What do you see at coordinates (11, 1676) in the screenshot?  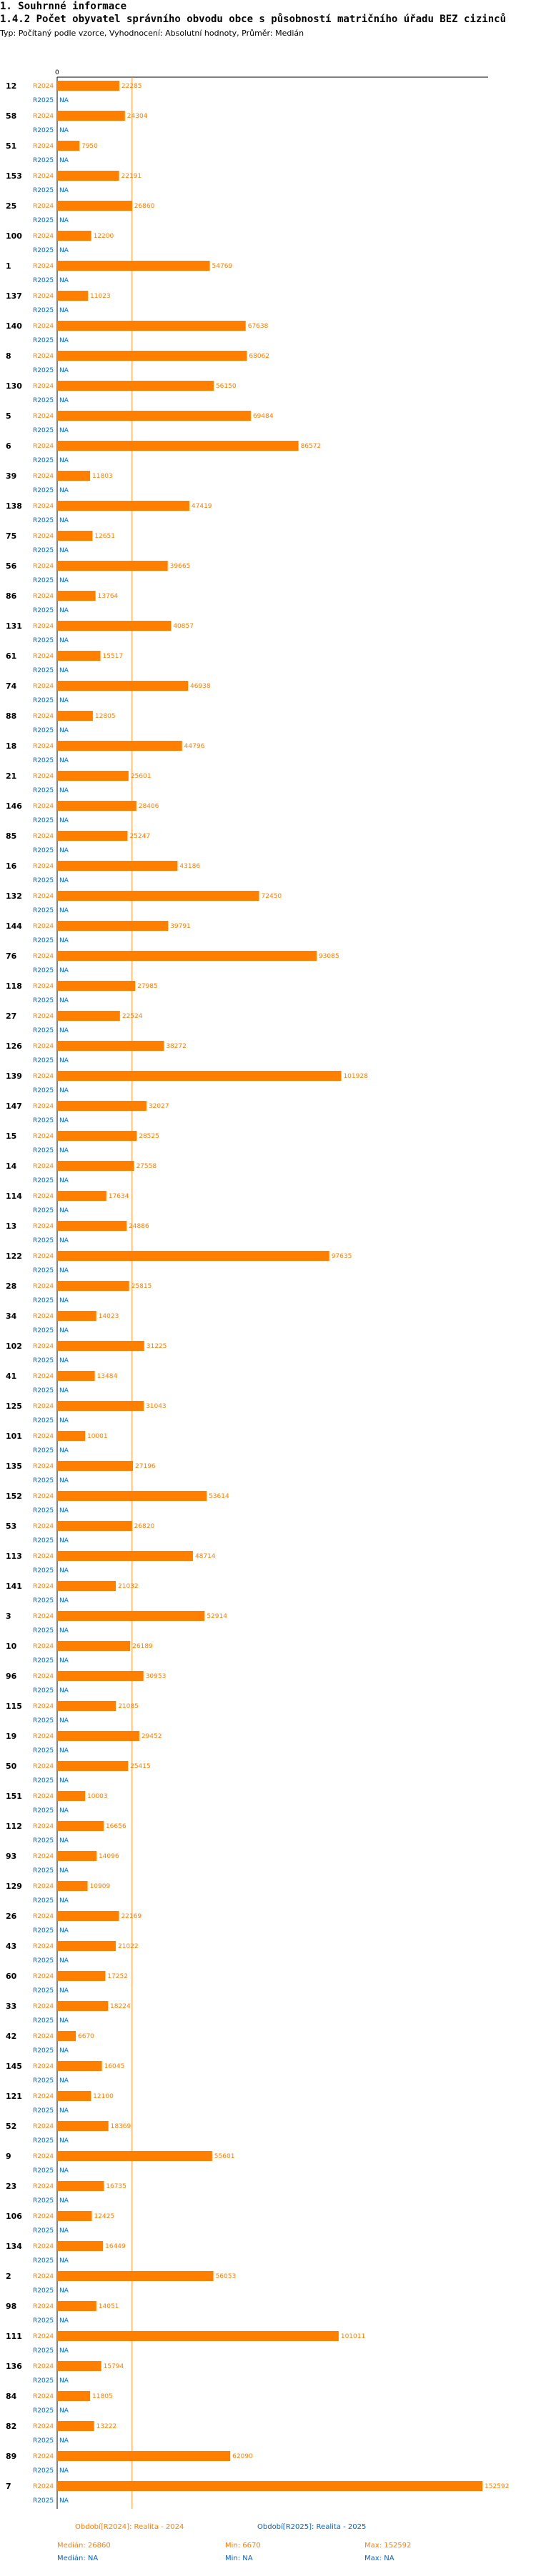 I see `category-label: 96` at bounding box center [11, 1676].